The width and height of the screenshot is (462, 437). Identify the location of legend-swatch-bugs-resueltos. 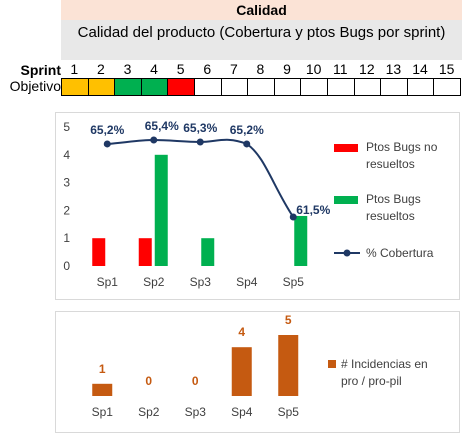
(346, 200).